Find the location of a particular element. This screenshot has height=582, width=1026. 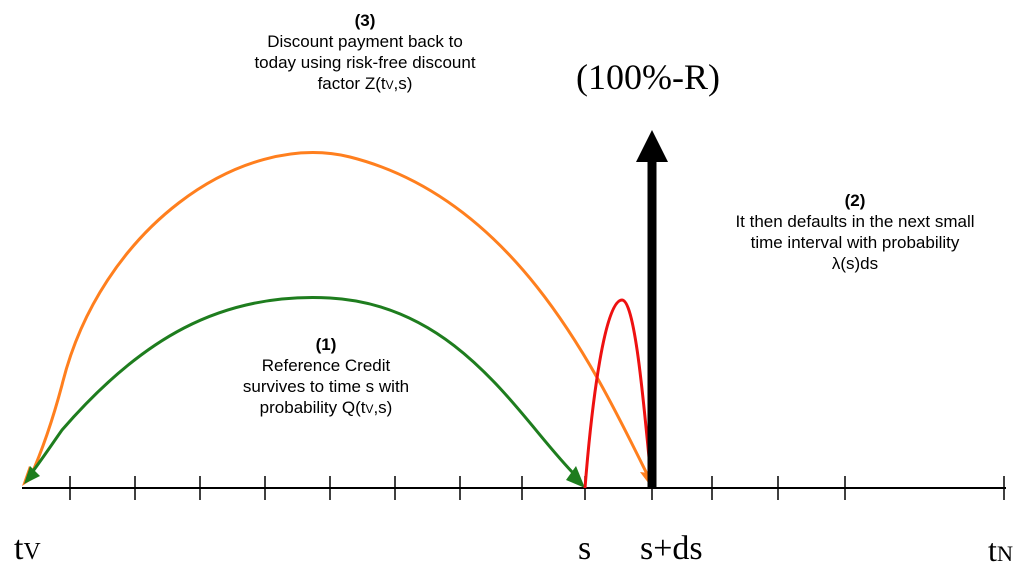

default-density-spike is located at coordinates (618, 393).